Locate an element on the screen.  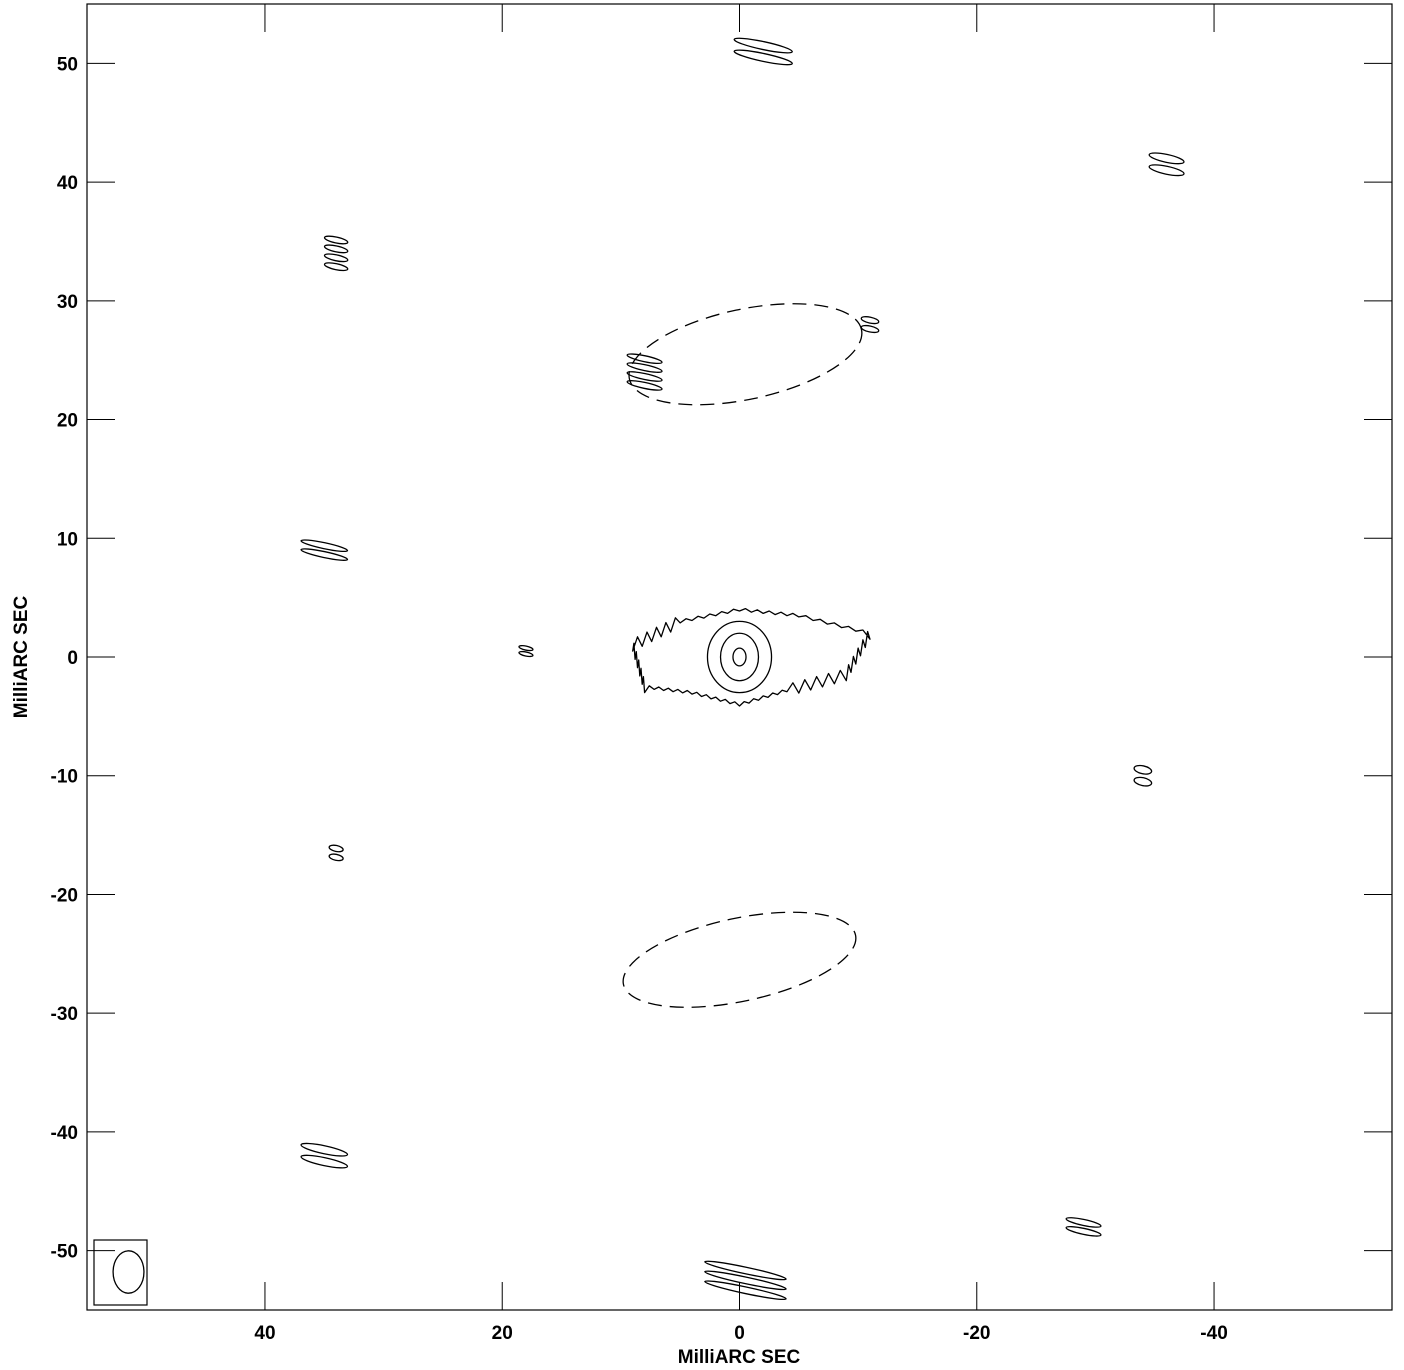
y-tick-label: -50 is located at coordinates (64, 1252).